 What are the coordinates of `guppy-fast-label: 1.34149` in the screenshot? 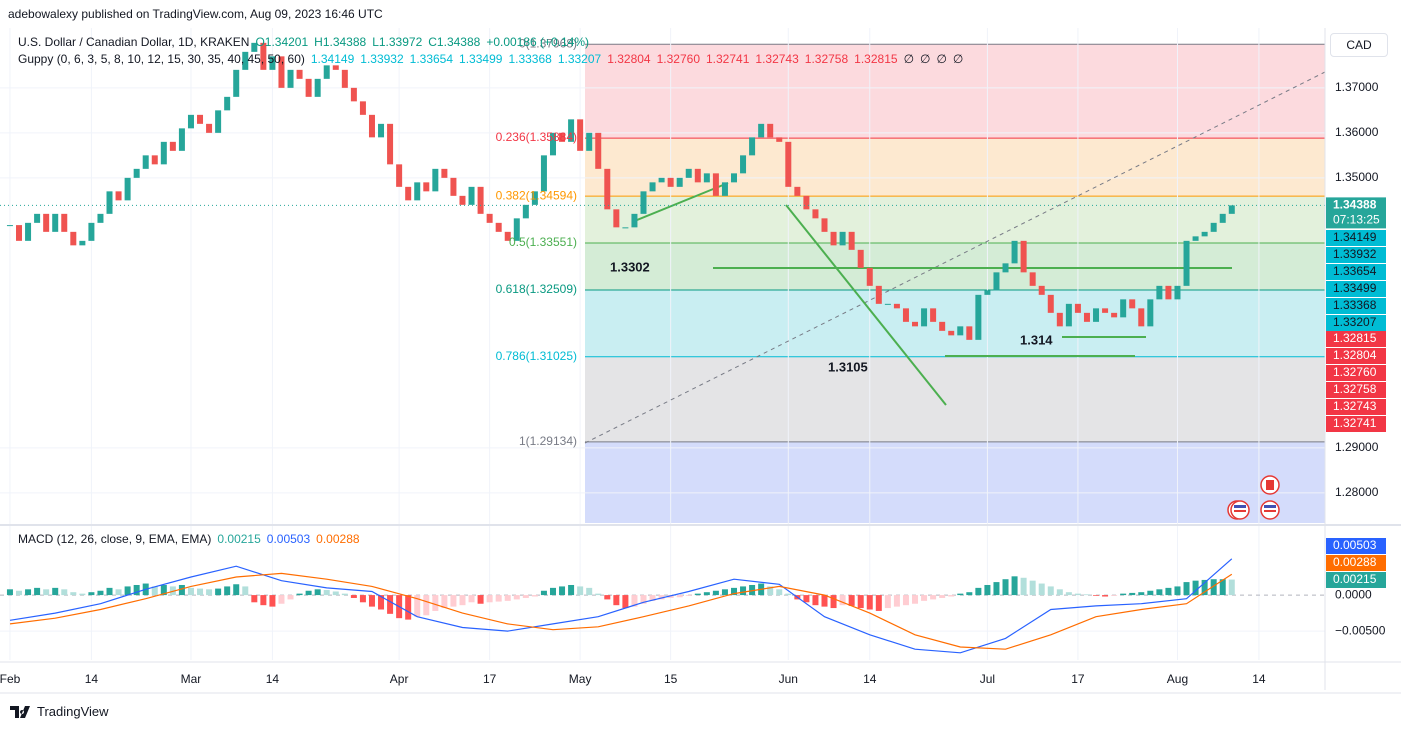 It's located at (1355, 237).